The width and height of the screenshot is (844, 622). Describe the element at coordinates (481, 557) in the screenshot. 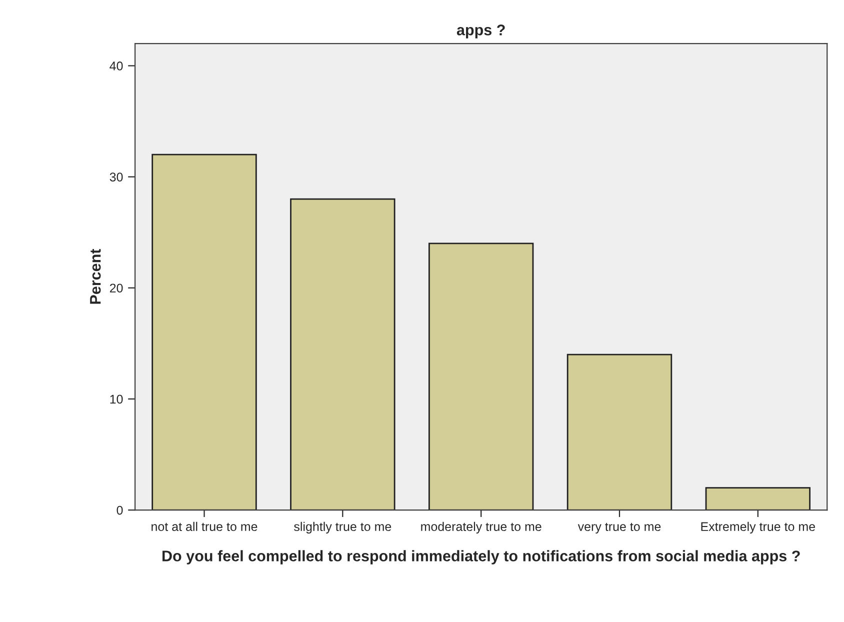

I see `x-axis-title: Do you feel compelled to respond immediately to notifications from social media apps ?` at that location.